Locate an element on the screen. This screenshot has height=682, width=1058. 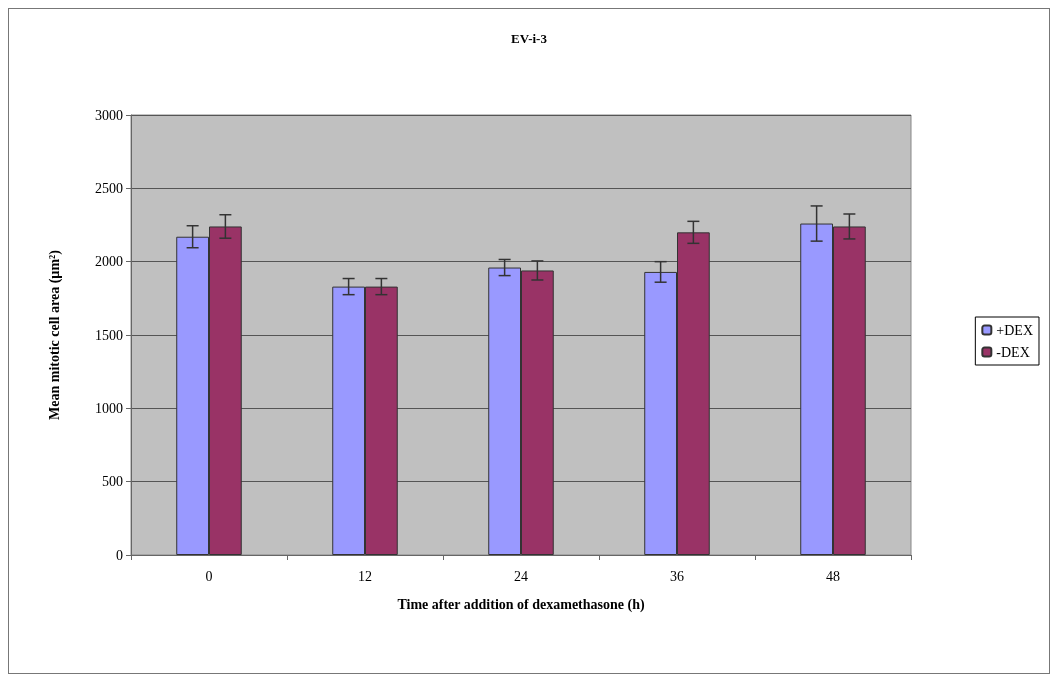
y-tick-label: 2000 is located at coordinates (109, 262).